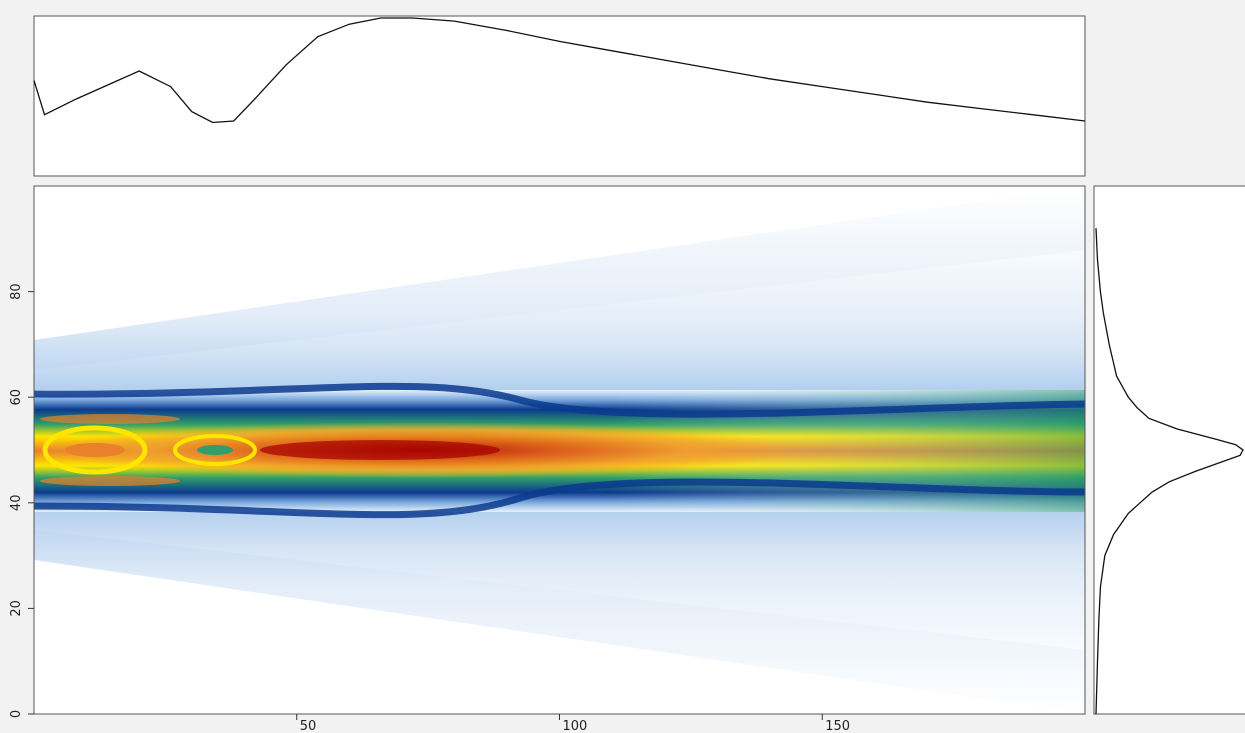 The image size is (1245, 733). I want to click on right-profile-panel, so click(1169, 450).